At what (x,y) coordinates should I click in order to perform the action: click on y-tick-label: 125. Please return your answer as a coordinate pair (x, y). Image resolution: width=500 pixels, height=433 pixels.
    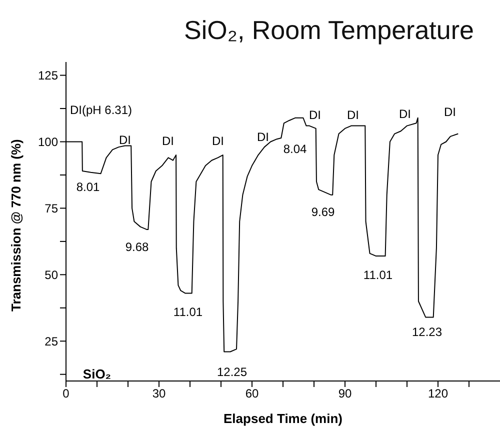
    Looking at the image, I should click on (48, 75).